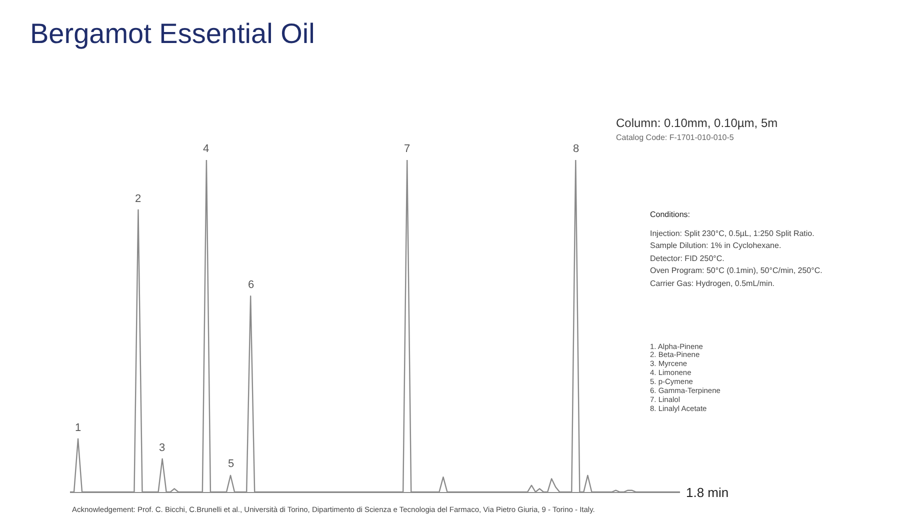 This screenshot has width=900, height=529. I want to click on annotation: Detector: FID 250°C., so click(687, 258).